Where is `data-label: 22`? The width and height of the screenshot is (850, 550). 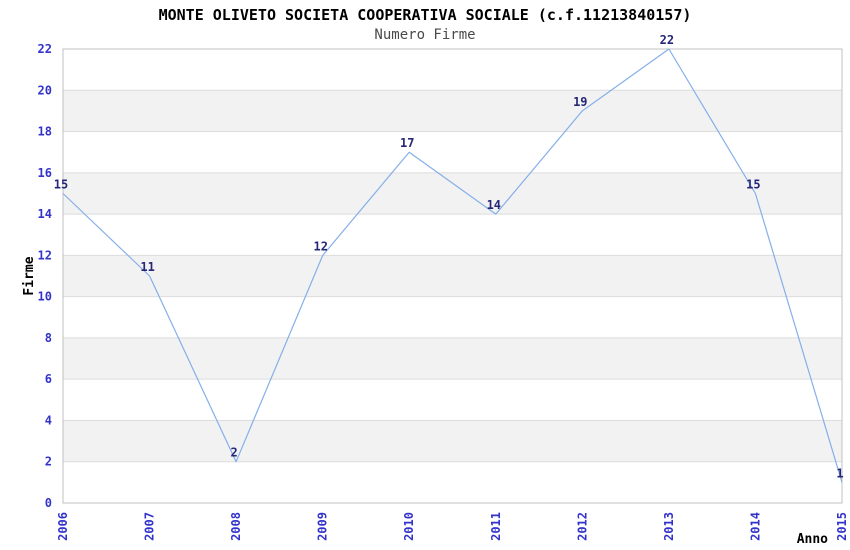
data-label: 22 is located at coordinates (667, 40).